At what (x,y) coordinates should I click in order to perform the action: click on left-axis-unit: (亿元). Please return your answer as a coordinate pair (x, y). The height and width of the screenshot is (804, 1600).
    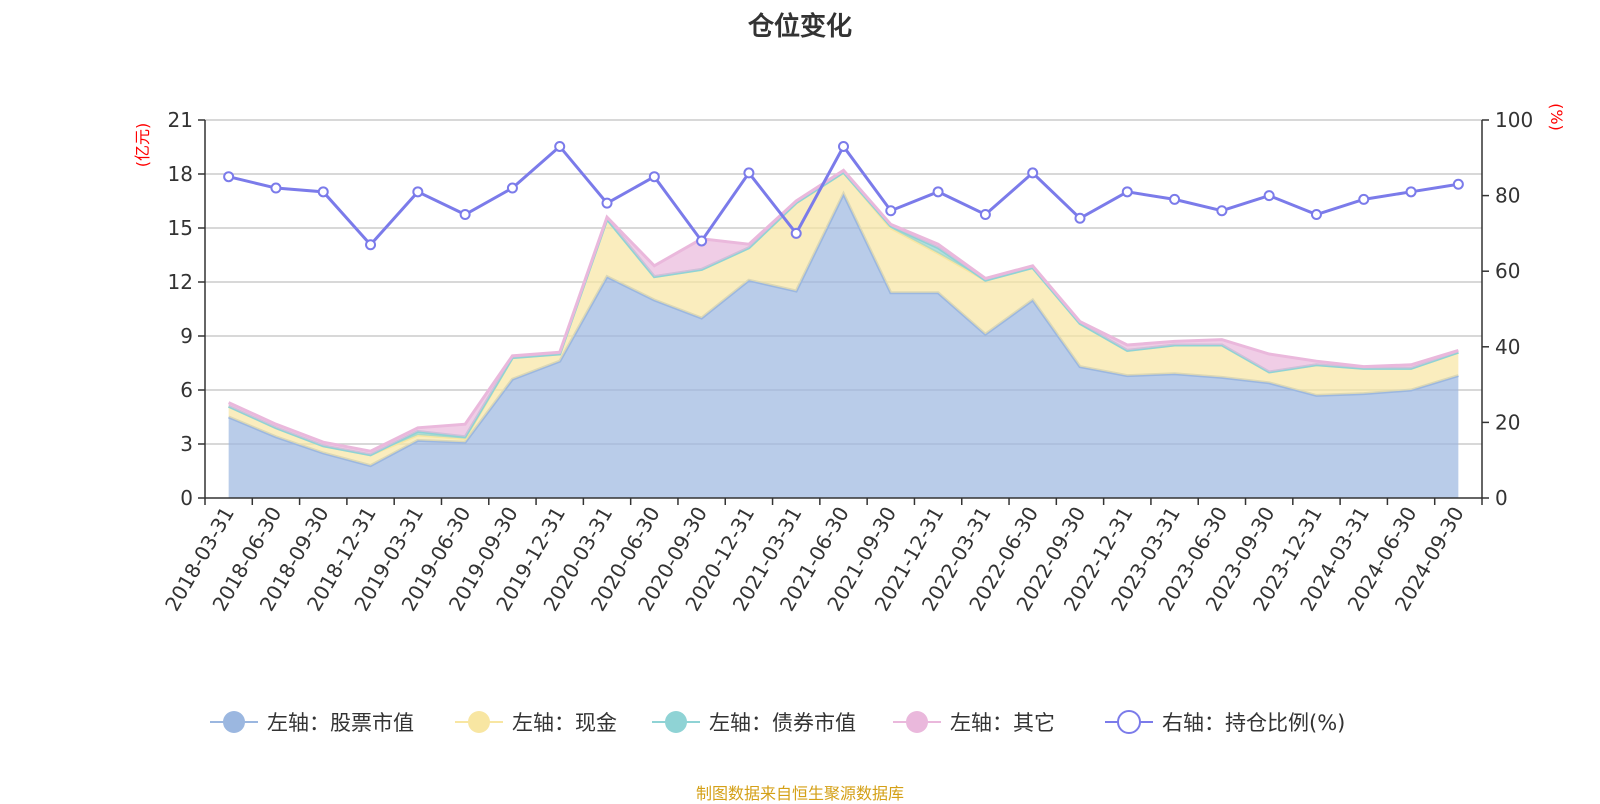
    Looking at the image, I should click on (142, 145).